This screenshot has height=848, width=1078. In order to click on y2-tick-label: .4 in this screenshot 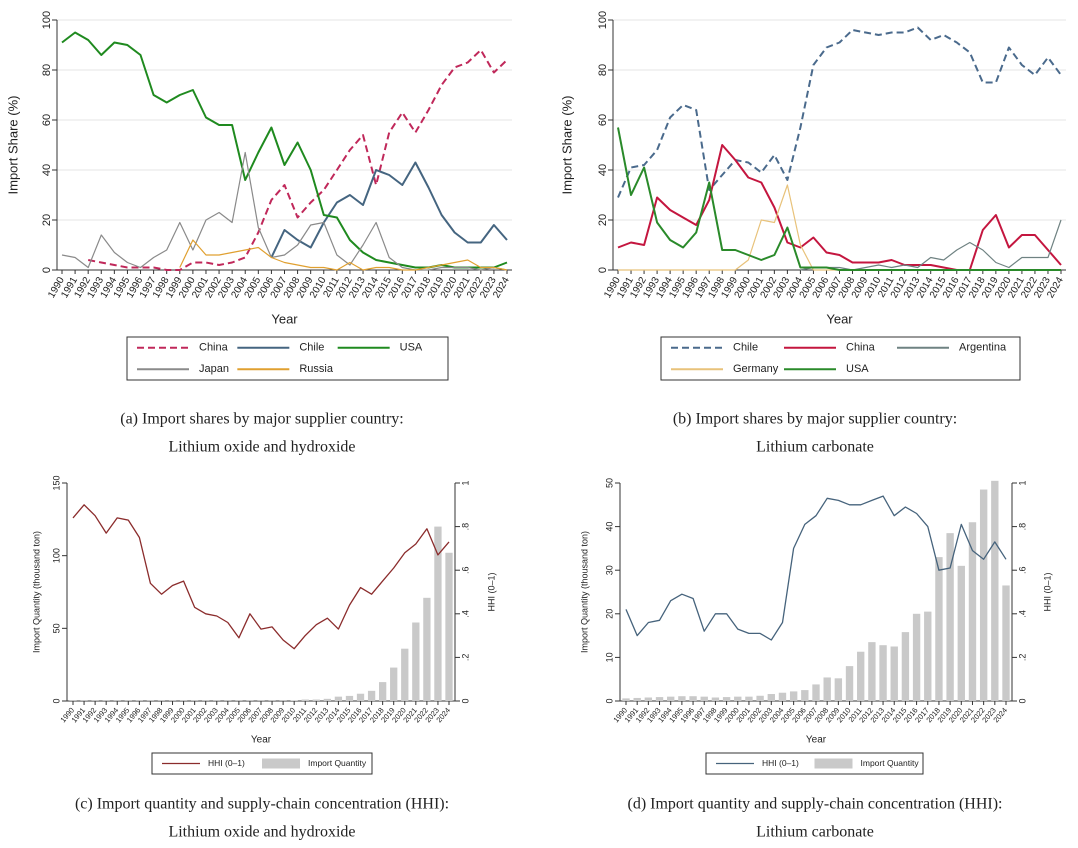, I will do `click(465, 614)`.